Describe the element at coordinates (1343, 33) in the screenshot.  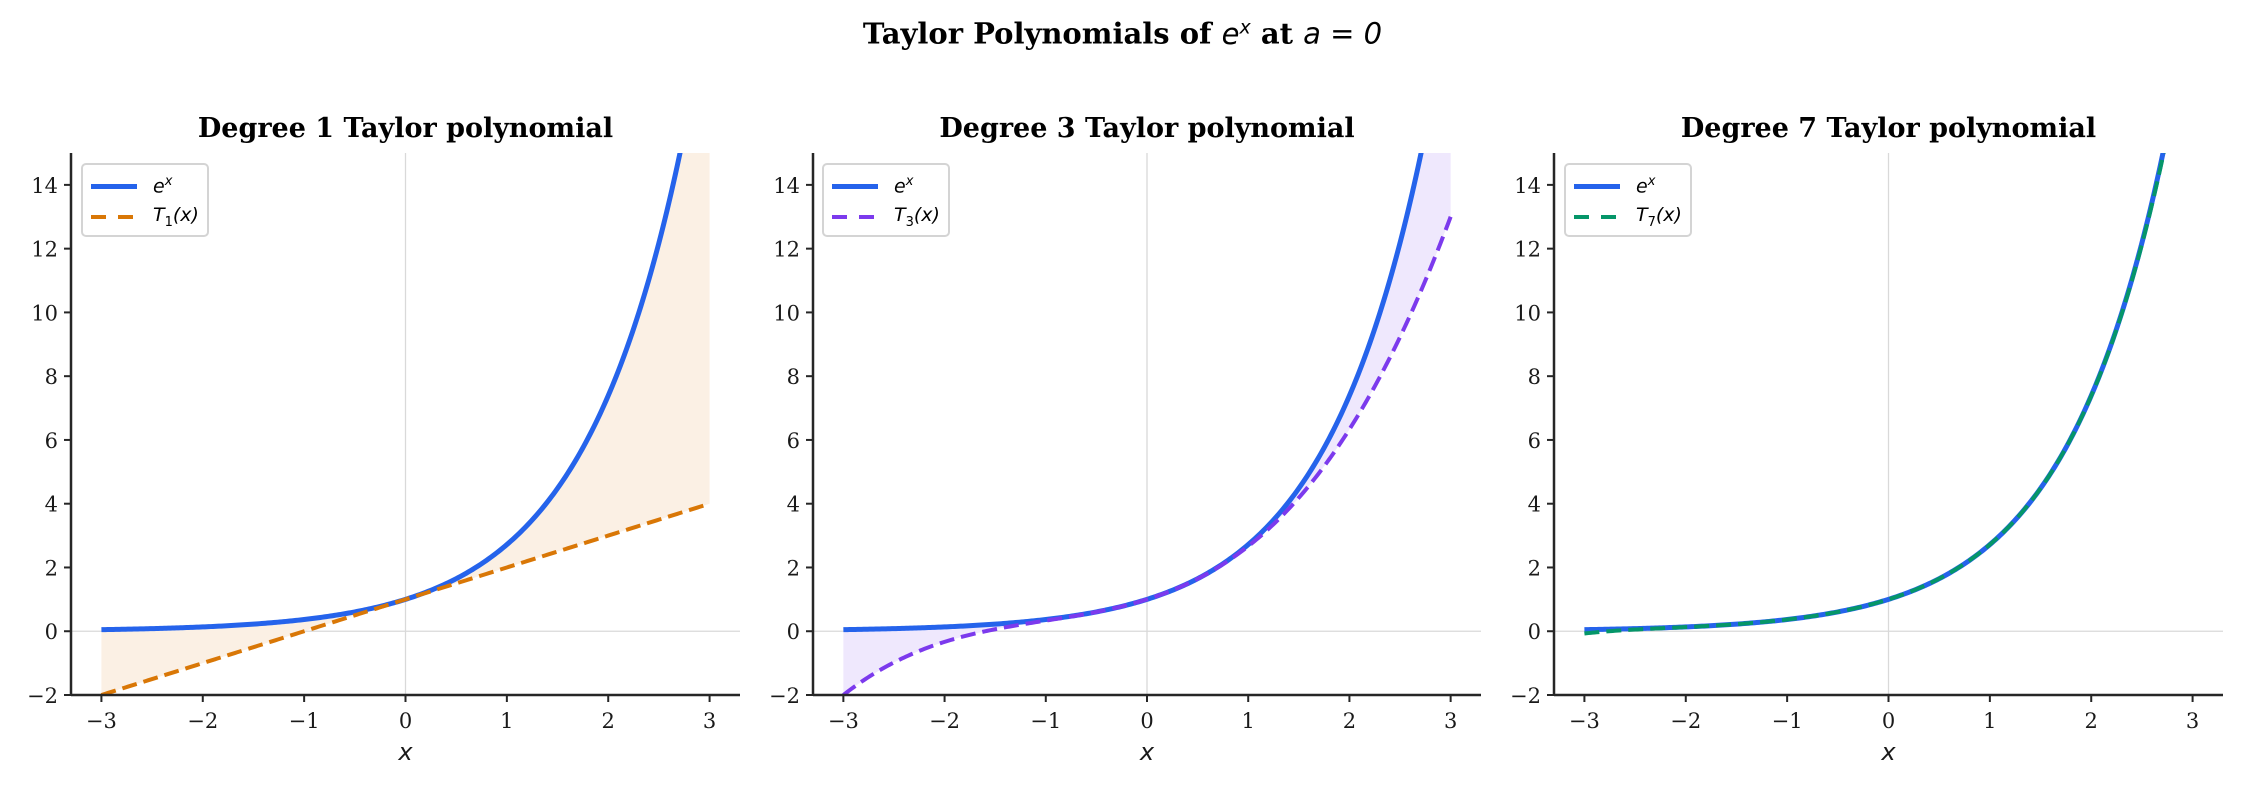
I see `figure-title-math: a = 0` at that location.